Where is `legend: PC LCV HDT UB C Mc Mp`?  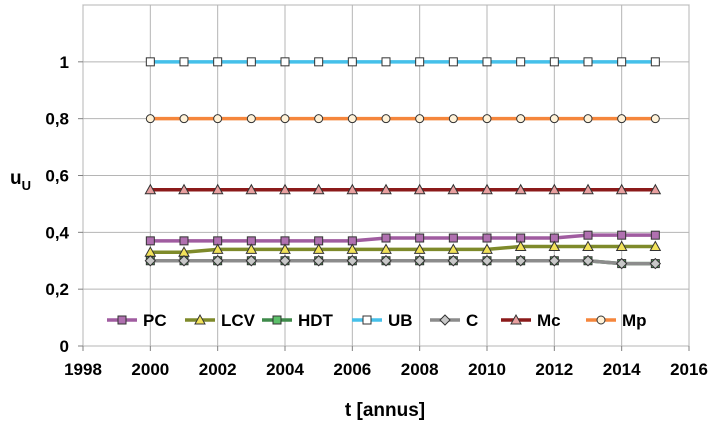
legend: PC LCV HDT UB C Mc Mp is located at coordinates (377, 320).